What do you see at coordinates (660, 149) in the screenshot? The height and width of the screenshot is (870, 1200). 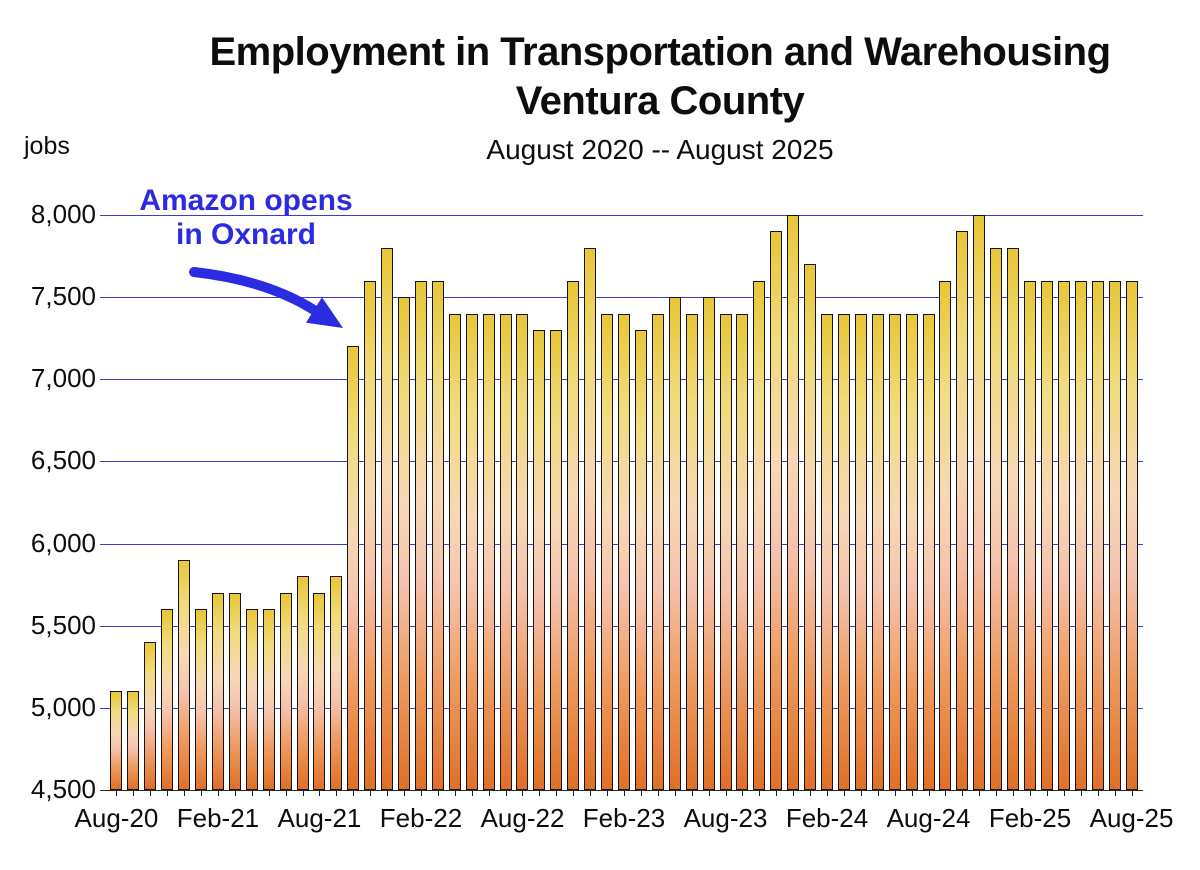 I see `chart-subtitle: August 2020 -- August 2025` at bounding box center [660, 149].